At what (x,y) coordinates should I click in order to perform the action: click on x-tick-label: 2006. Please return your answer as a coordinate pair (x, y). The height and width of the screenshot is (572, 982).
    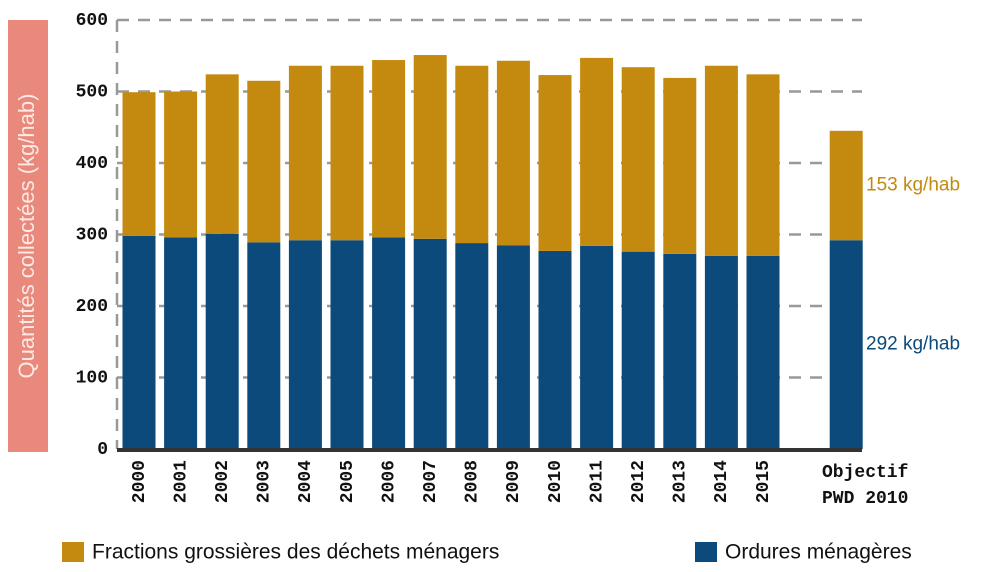
    Looking at the image, I should click on (389, 481).